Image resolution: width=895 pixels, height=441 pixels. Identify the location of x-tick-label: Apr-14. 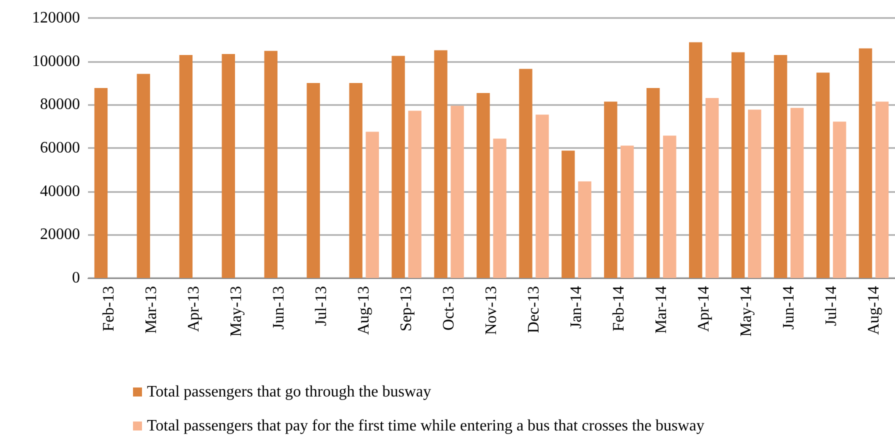
(703, 309).